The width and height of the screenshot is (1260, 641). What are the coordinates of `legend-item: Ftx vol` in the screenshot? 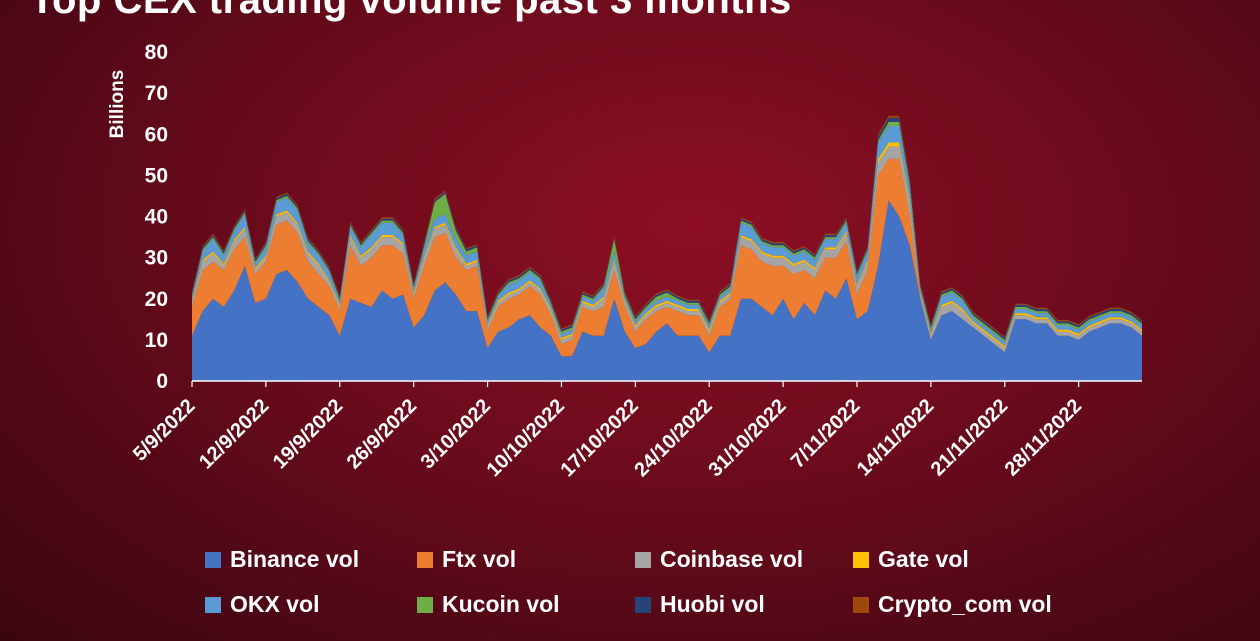 It's located at (526, 559).